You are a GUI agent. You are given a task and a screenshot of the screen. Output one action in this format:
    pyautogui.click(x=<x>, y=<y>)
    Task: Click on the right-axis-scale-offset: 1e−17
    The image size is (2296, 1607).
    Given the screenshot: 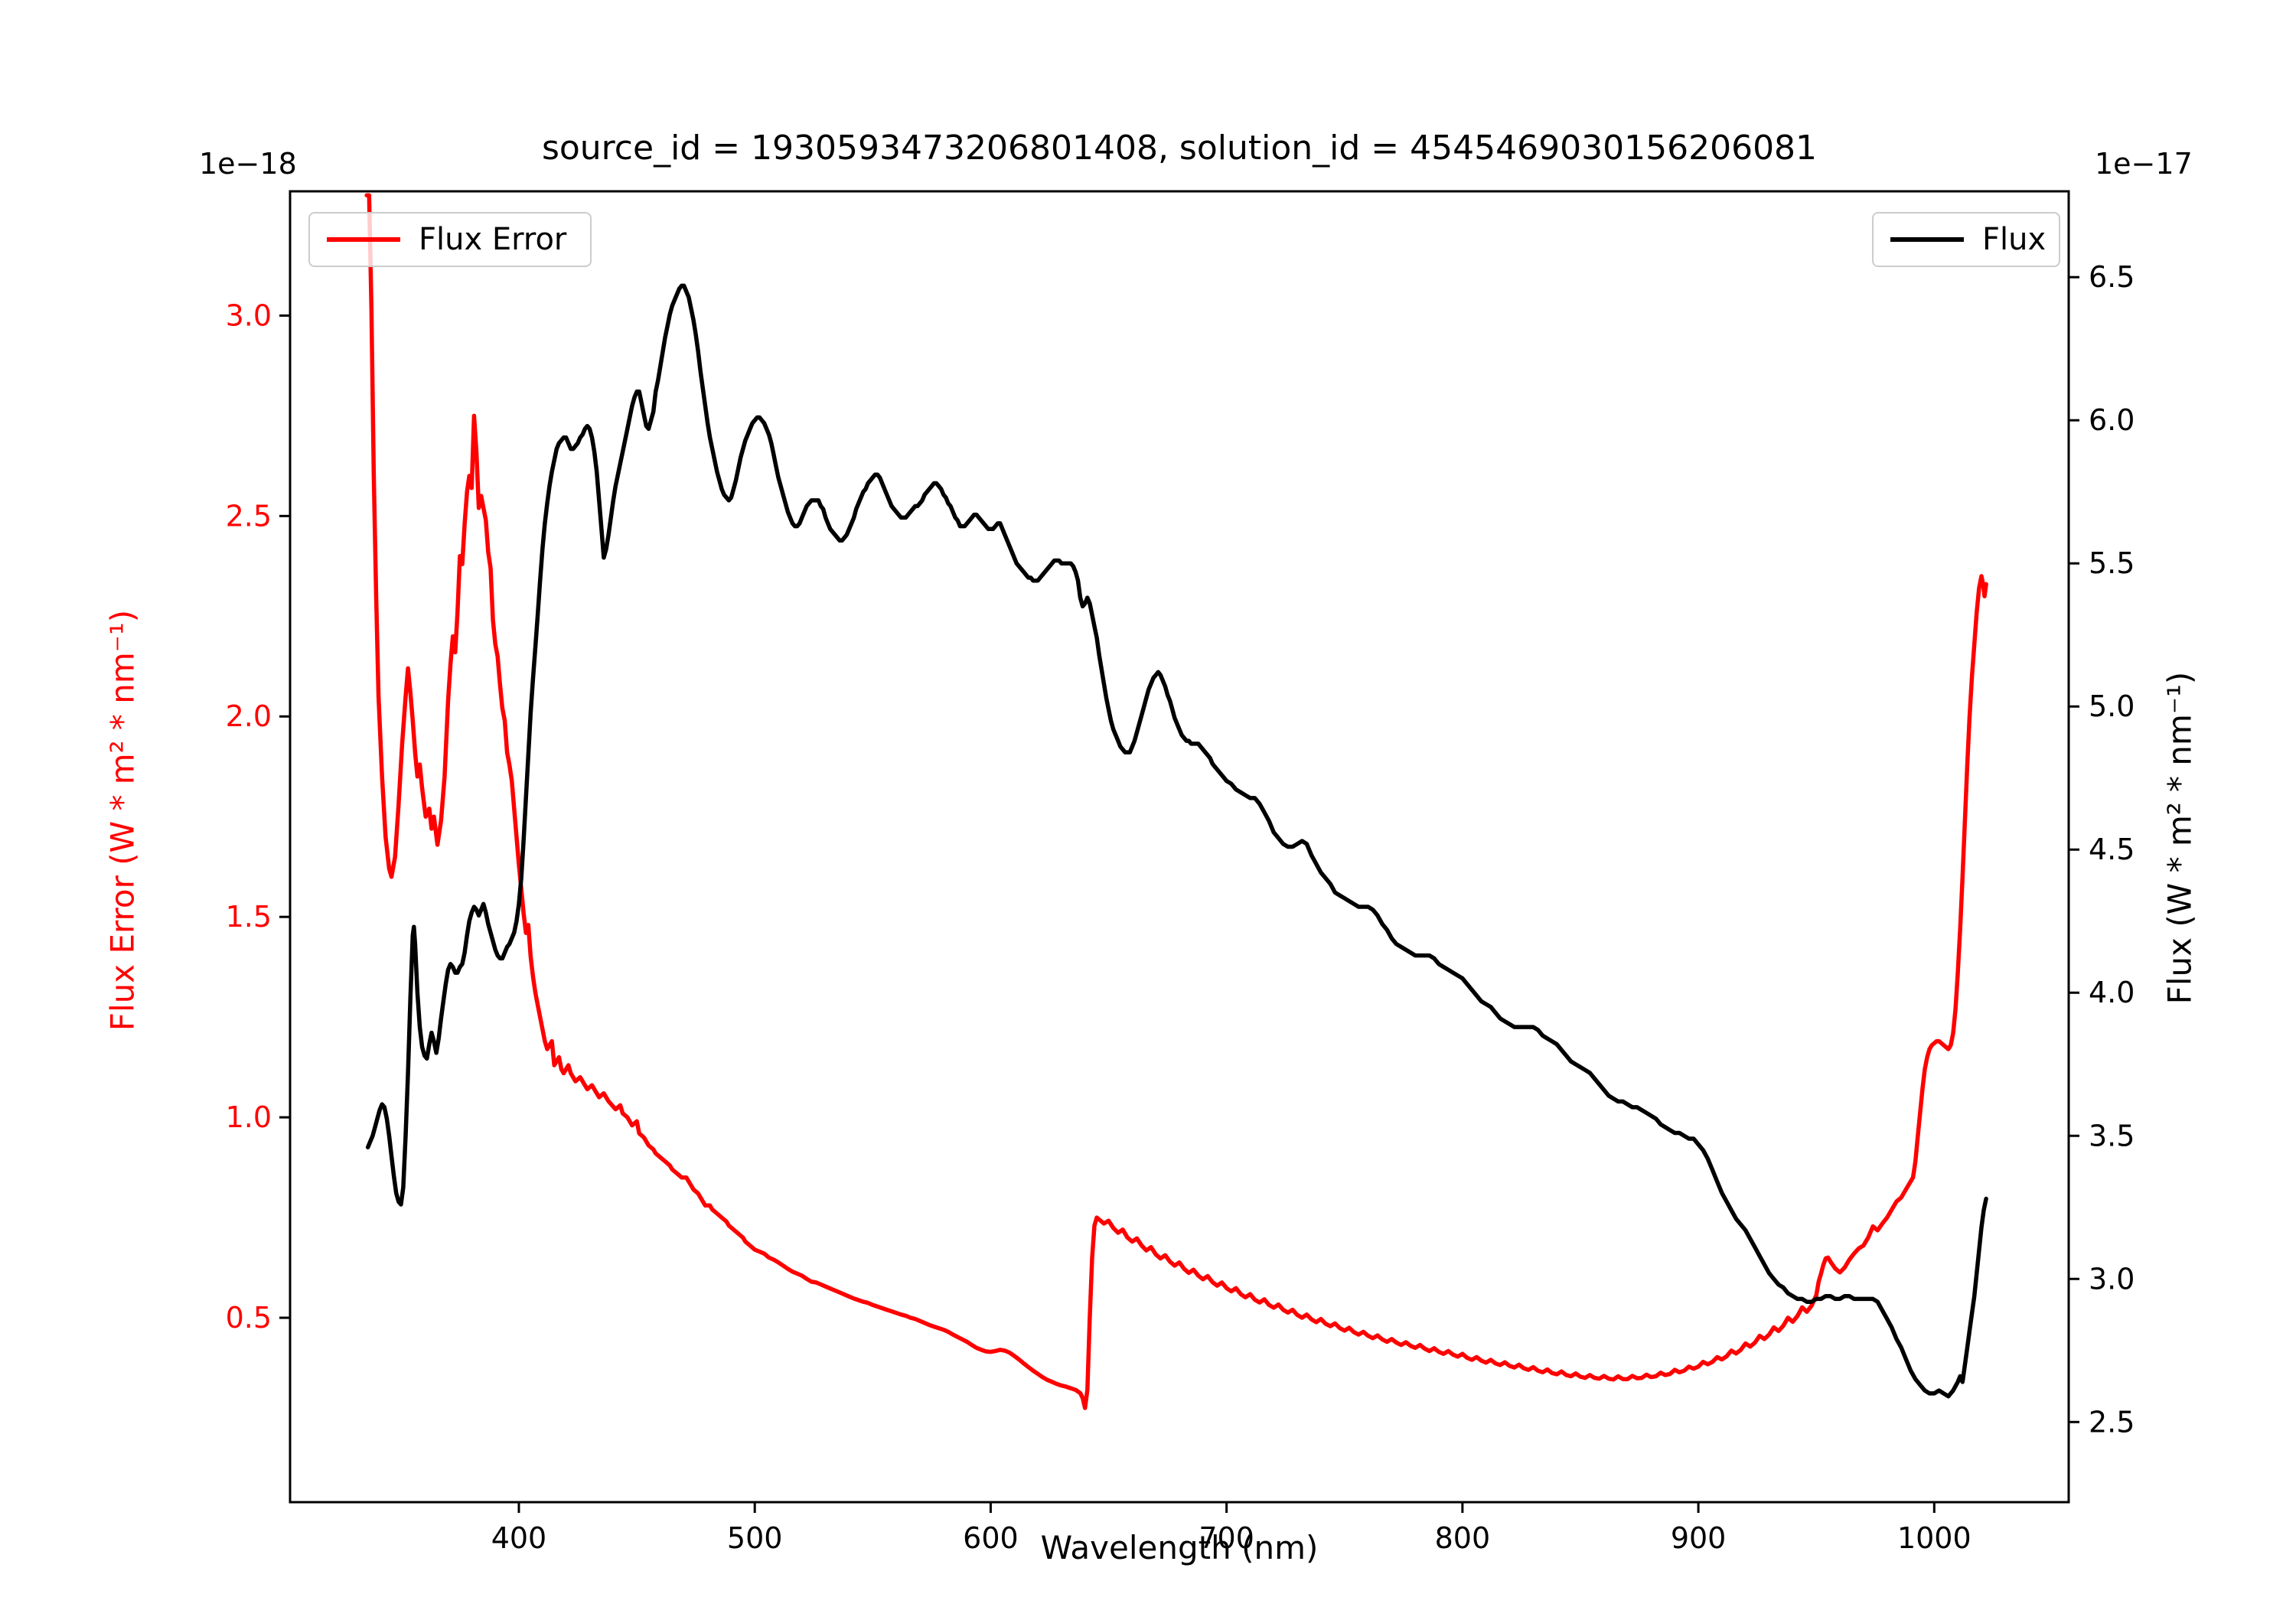 What is the action you would take?
    pyautogui.click(x=2144, y=164)
    